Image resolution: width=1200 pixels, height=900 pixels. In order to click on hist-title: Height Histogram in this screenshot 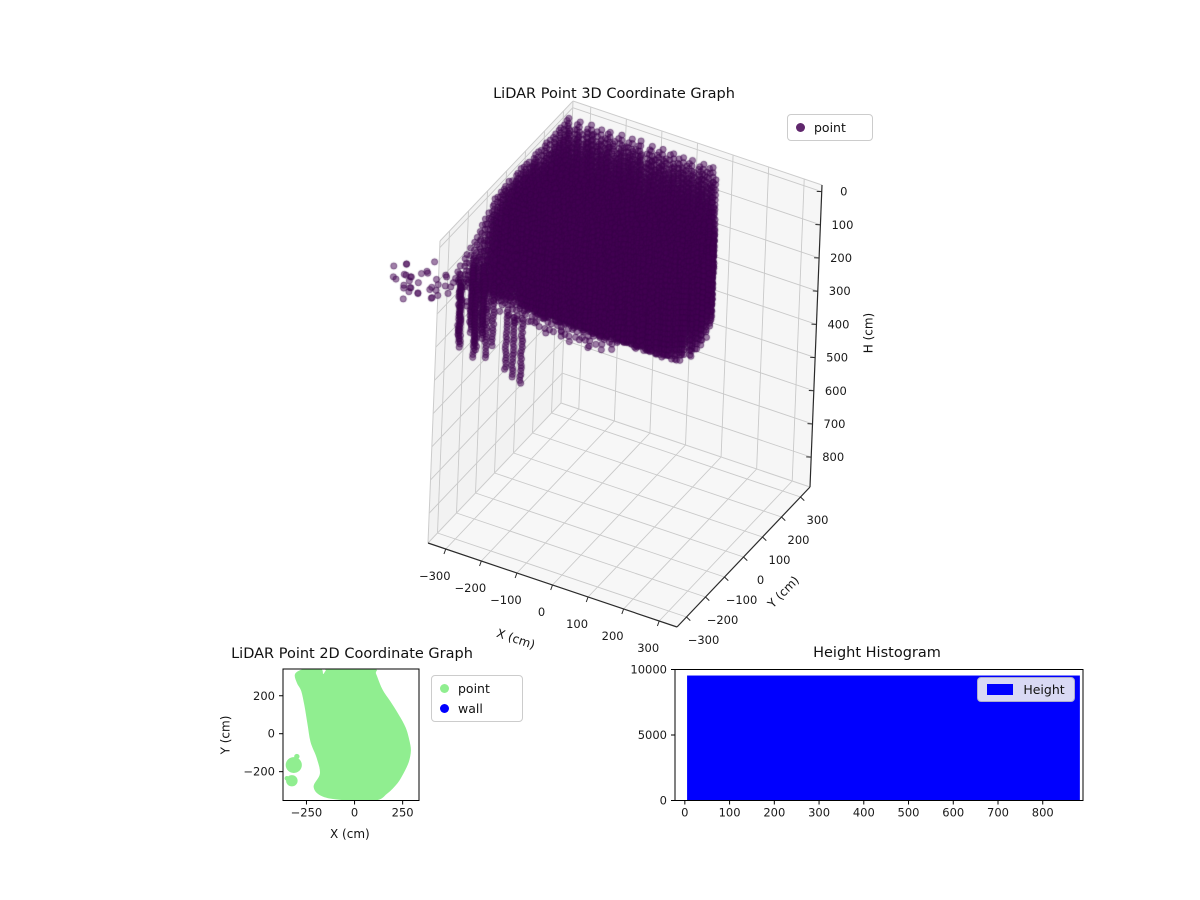, I will do `click(877, 653)`.